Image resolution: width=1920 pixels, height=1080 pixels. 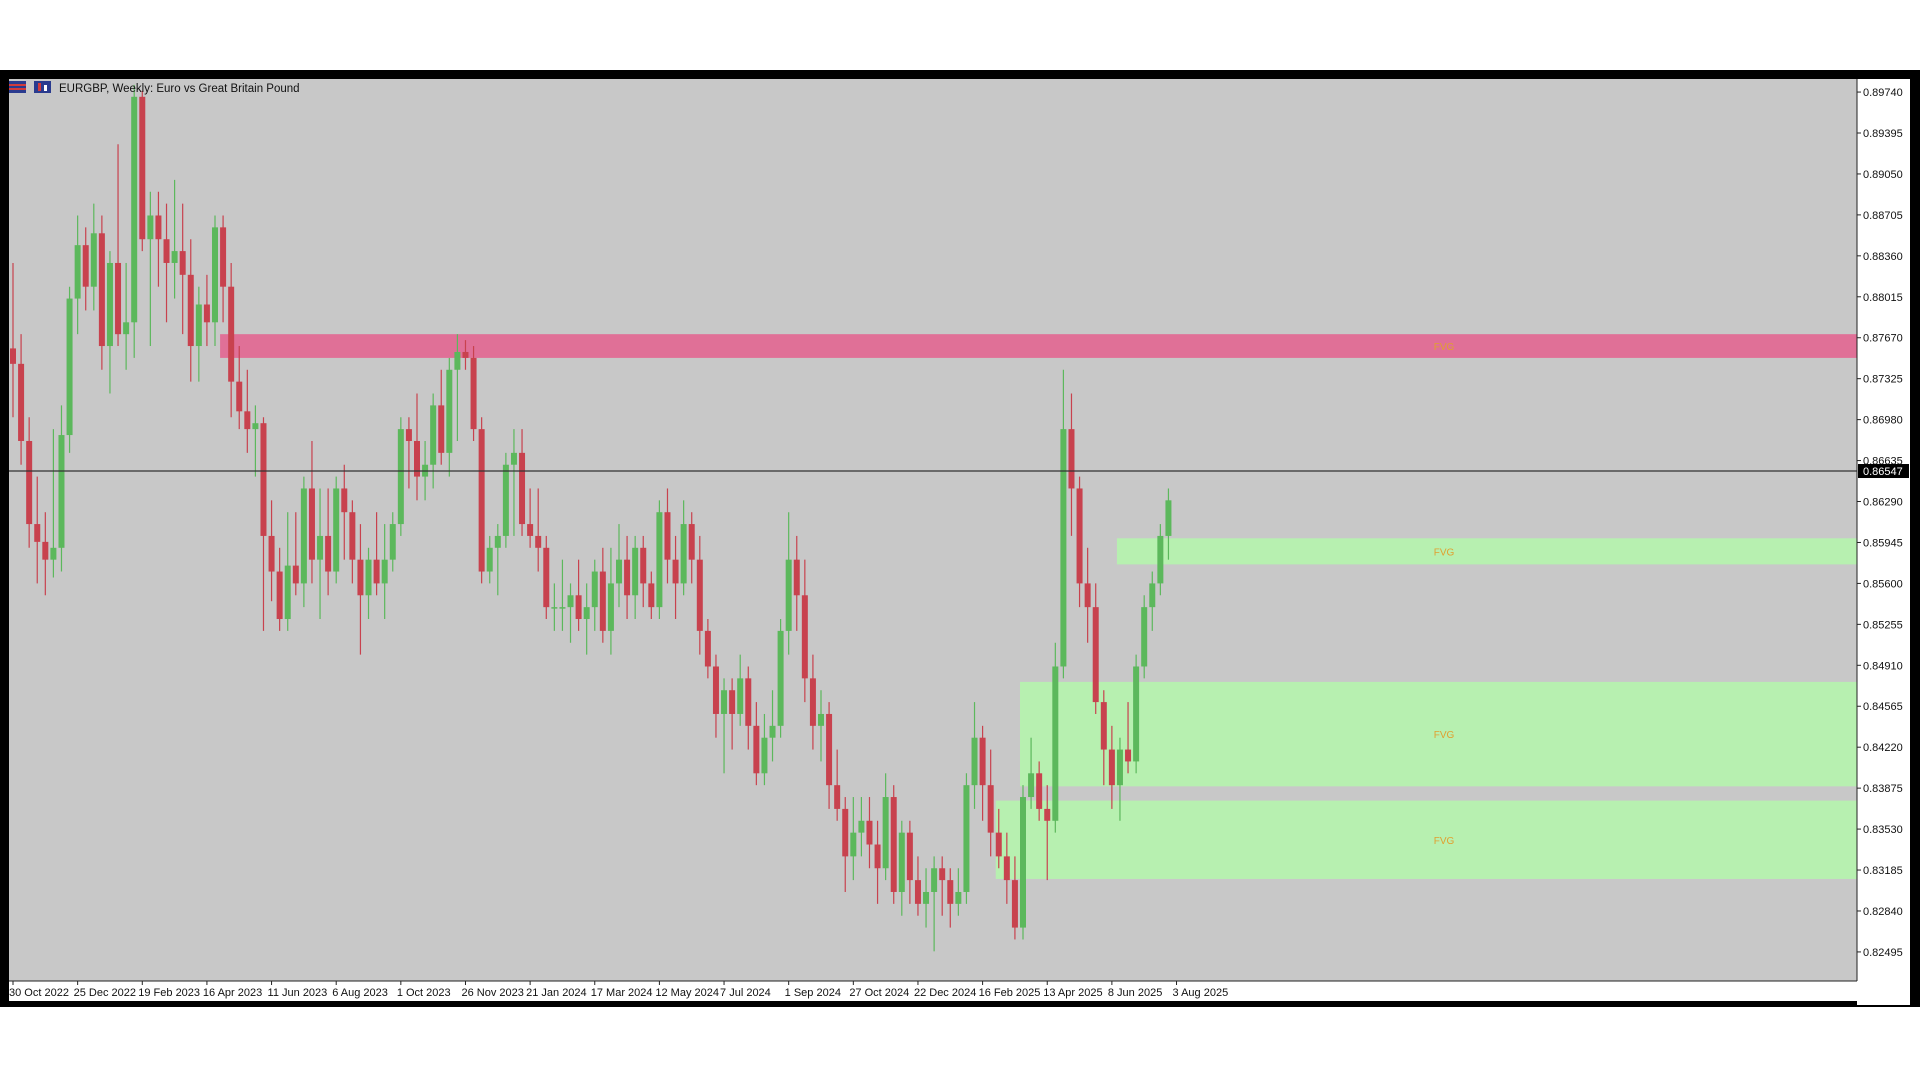 I want to click on zone-label-1: FVG, so click(x=1444, y=552).